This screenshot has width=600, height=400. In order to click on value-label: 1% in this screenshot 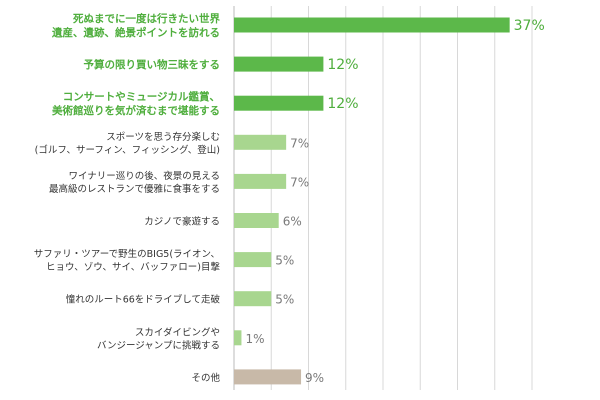, I will do `click(254, 339)`.